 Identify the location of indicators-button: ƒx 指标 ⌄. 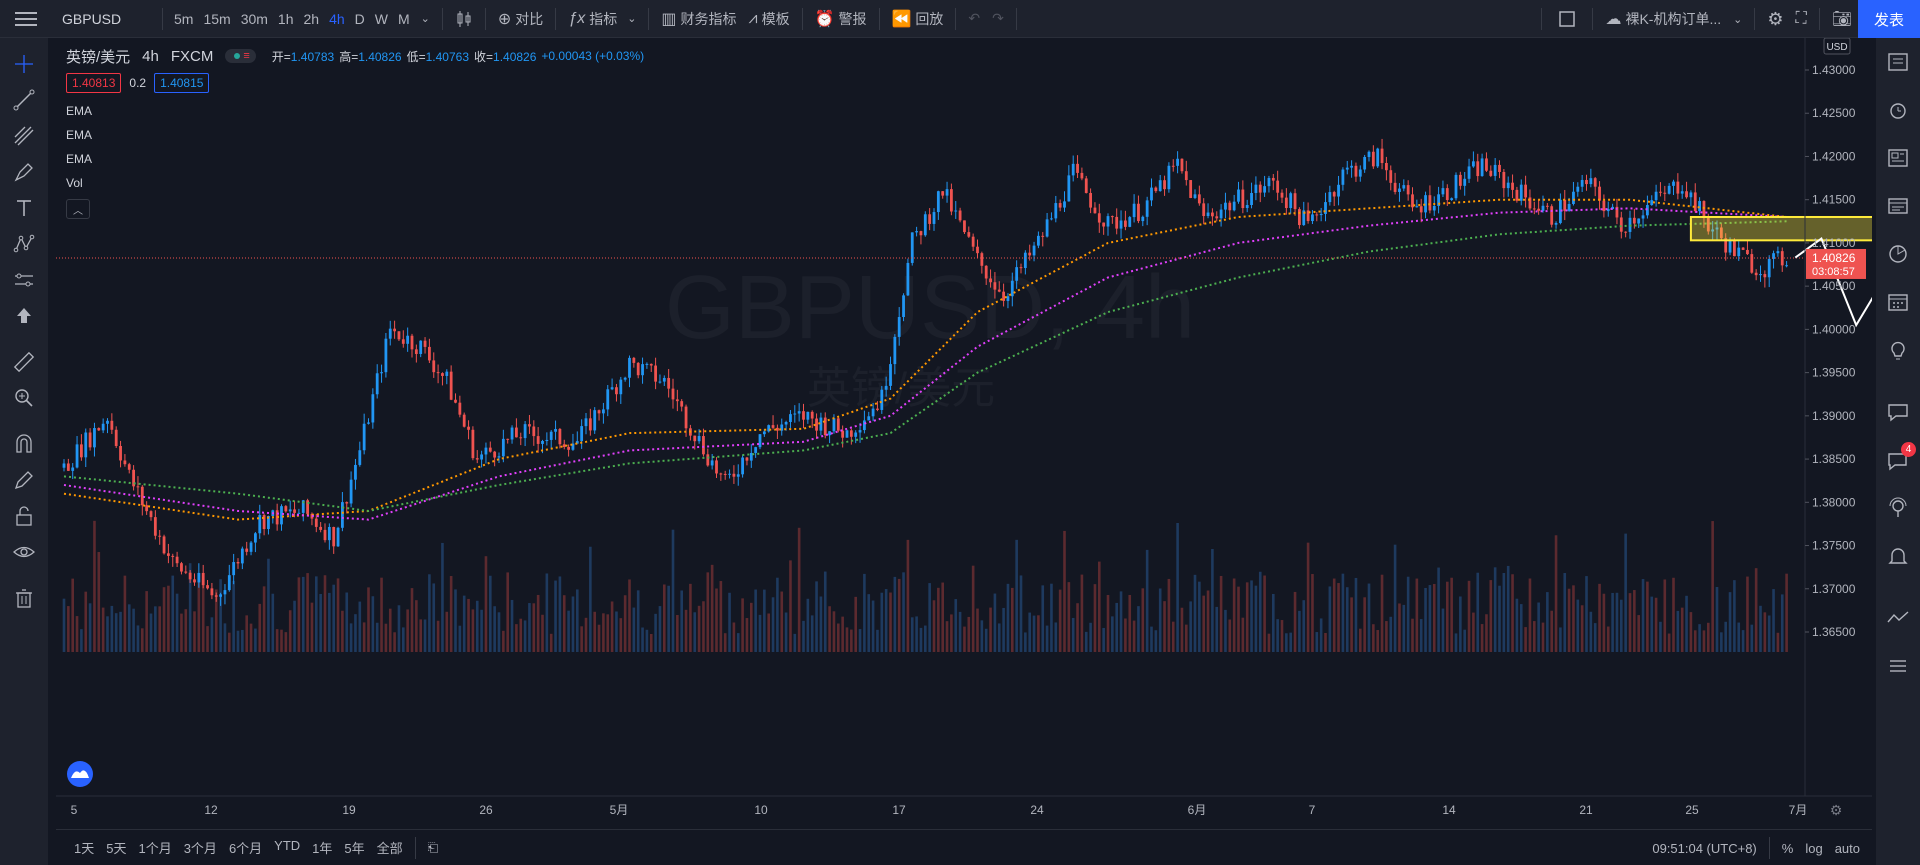
(602, 19).